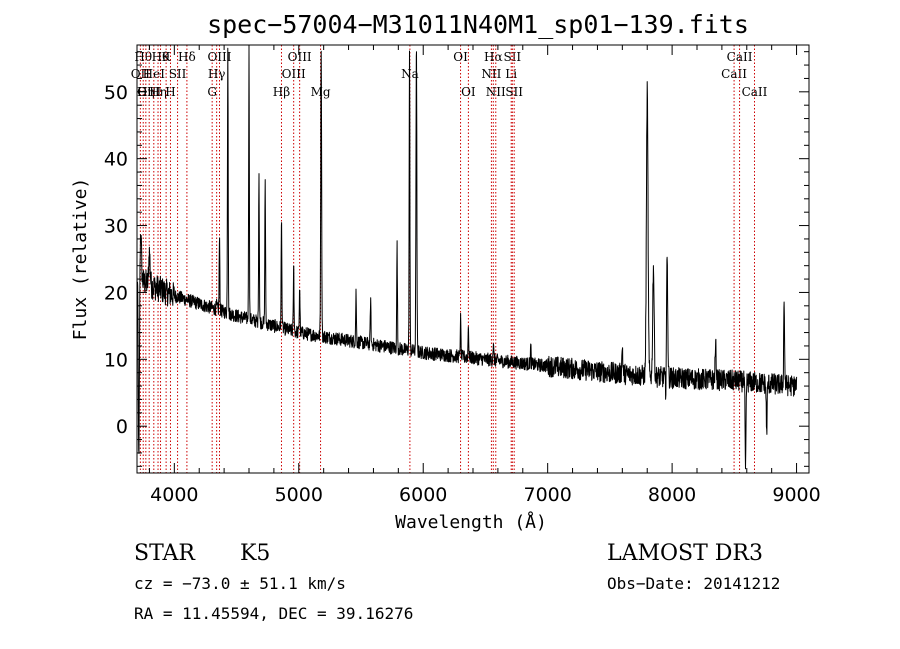  I want to click on x-tick-label: 5000, so click(299, 495).